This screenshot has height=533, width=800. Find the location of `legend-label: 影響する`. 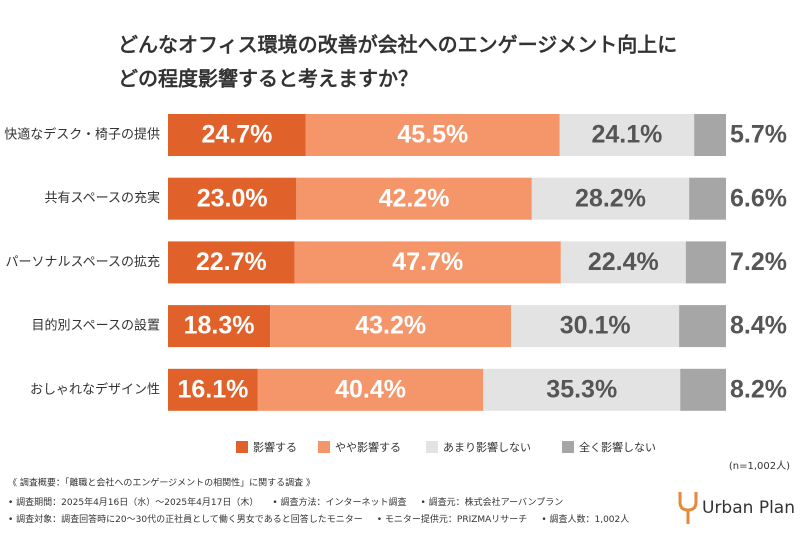

legend-label: 影響する is located at coordinates (275, 447).